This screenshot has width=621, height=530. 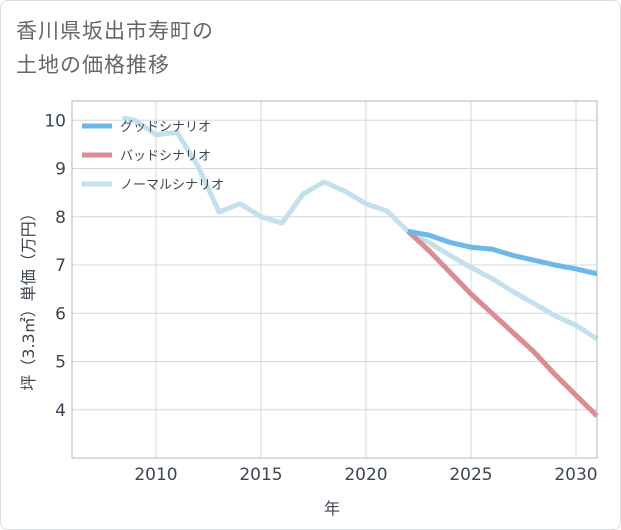 I want to click on chart-title-line-2: 土地の価格推移, so click(x=93, y=65).